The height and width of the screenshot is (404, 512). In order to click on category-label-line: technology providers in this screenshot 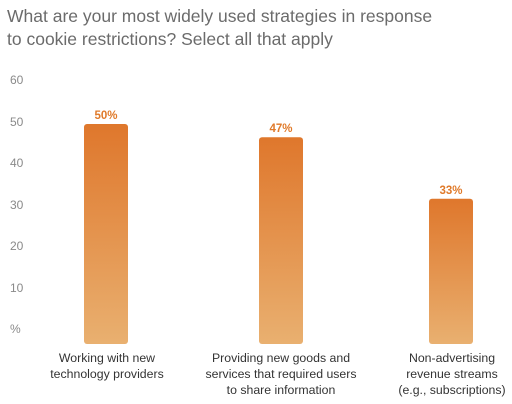, I will do `click(107, 374)`.